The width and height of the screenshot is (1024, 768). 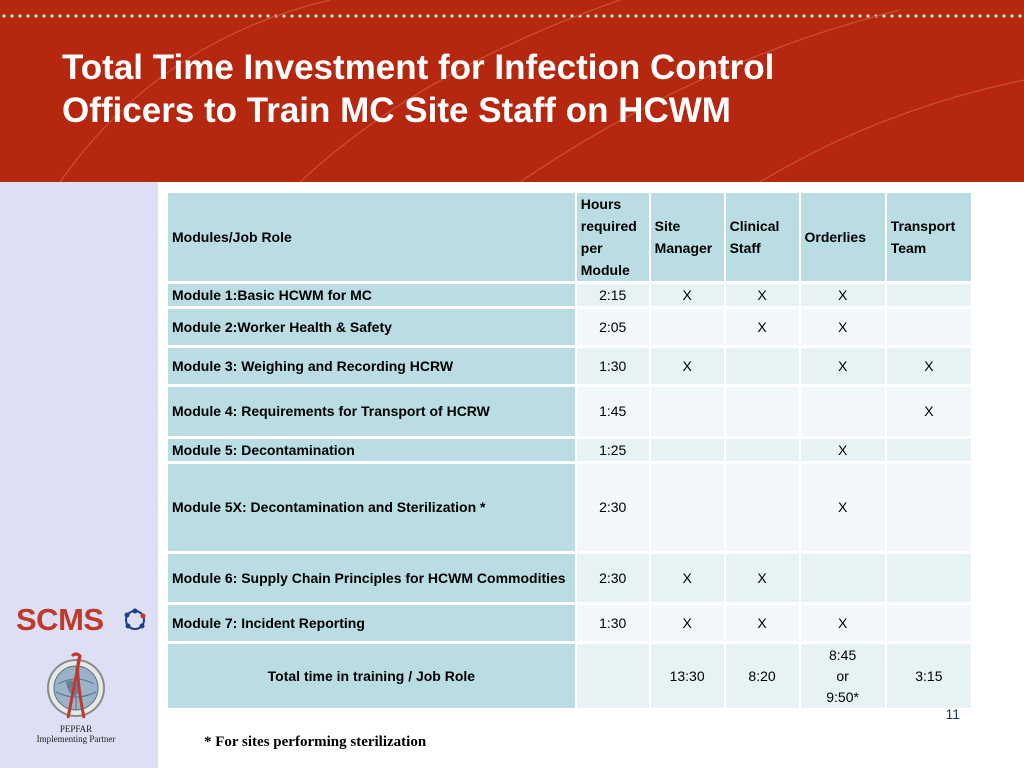 What do you see at coordinates (396, 110) in the screenshot?
I see `title-line-2: Officers to Train MC Site Staff on HCWM` at bounding box center [396, 110].